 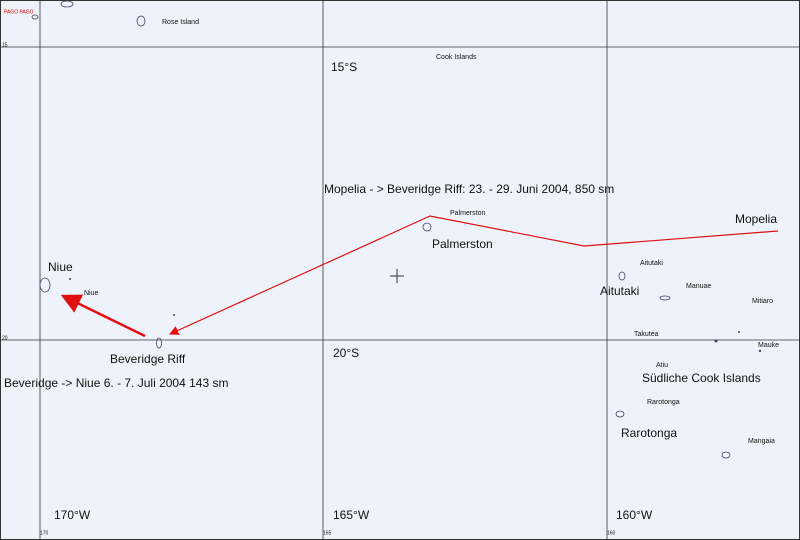 What do you see at coordinates (346, 353) in the screenshot?
I see `label: 20°S` at bounding box center [346, 353].